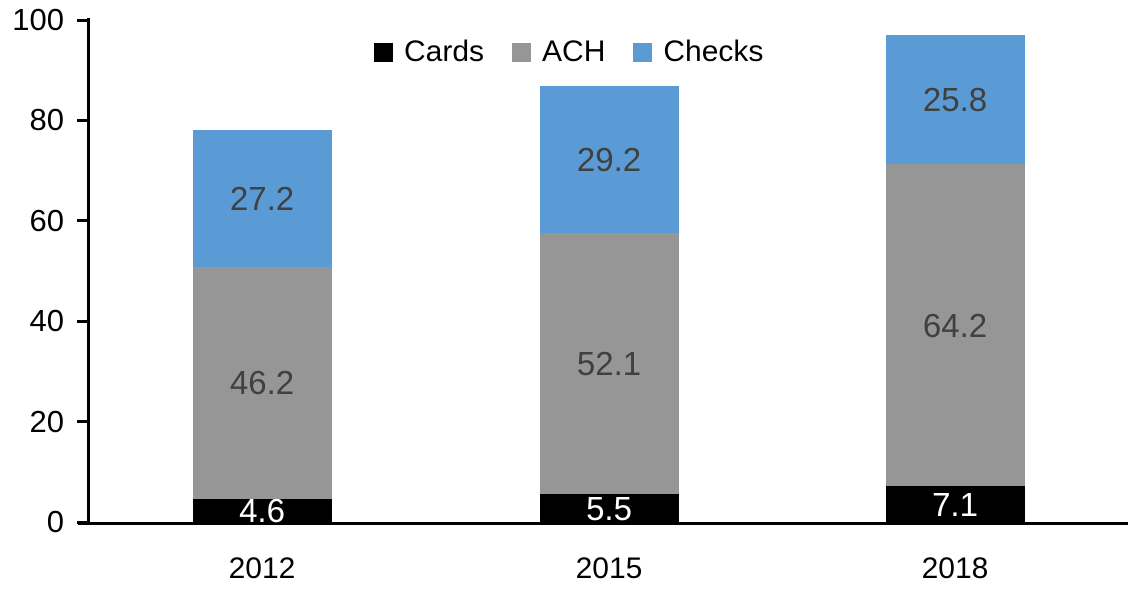  I want to click on bar-value-label: 25.8, so click(955, 99).